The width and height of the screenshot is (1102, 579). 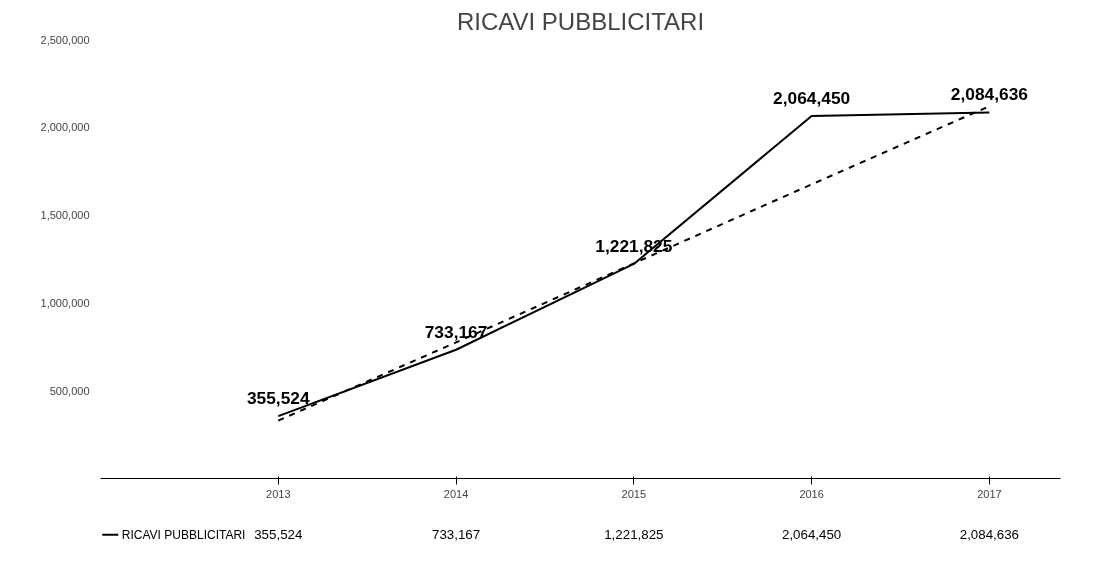 What do you see at coordinates (65, 215) in the screenshot?
I see `y-tick-label: 1,500,000` at bounding box center [65, 215].